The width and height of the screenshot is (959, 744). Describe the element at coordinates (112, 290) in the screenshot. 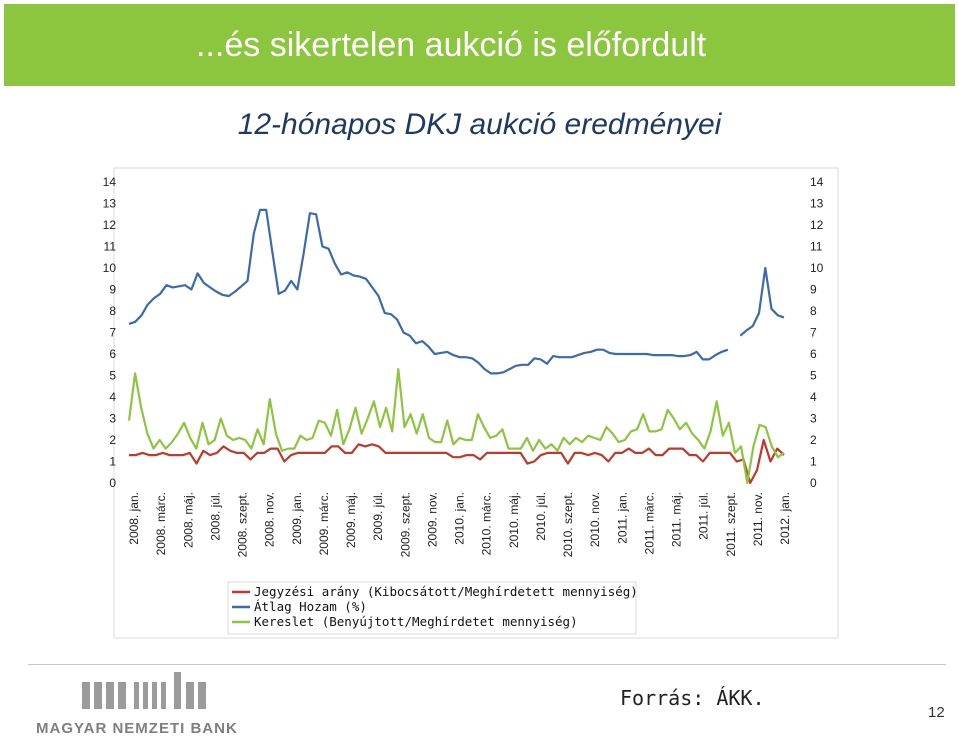

I see `y-tick-label-left: 9` at that location.